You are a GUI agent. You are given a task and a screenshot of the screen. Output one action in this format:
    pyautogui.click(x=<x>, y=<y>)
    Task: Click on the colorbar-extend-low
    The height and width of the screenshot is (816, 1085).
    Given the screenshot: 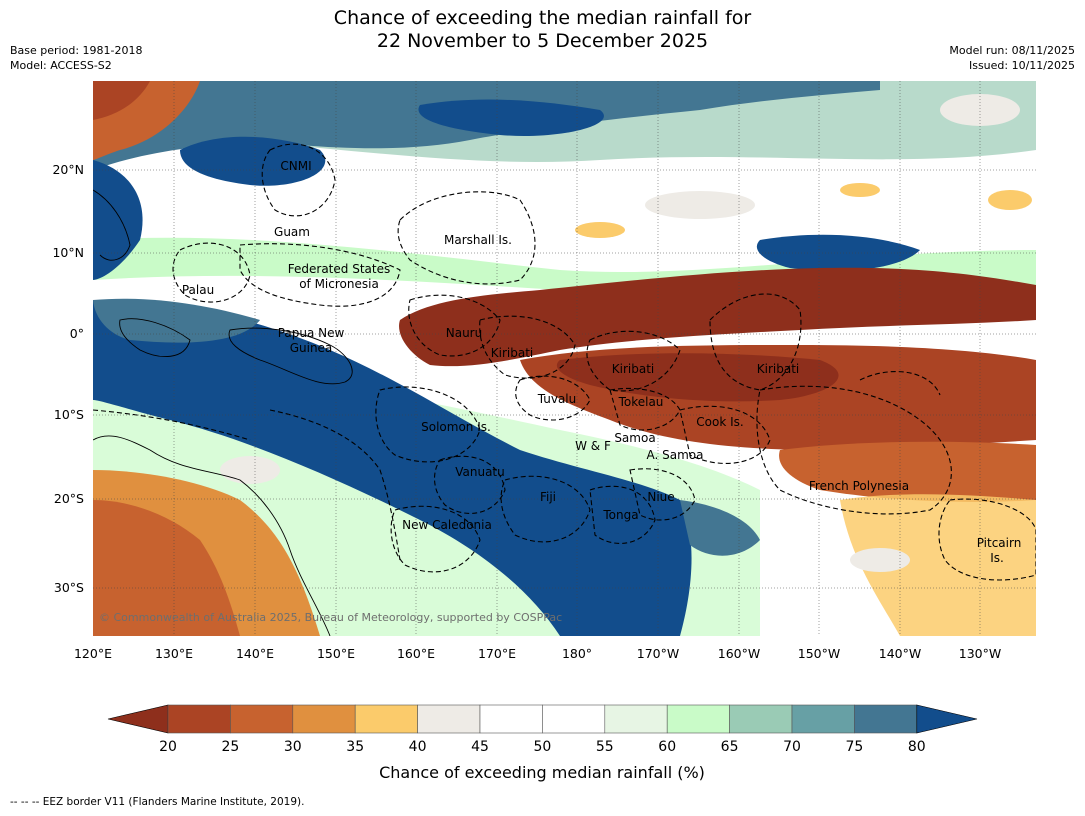 What is the action you would take?
    pyautogui.click(x=138, y=719)
    